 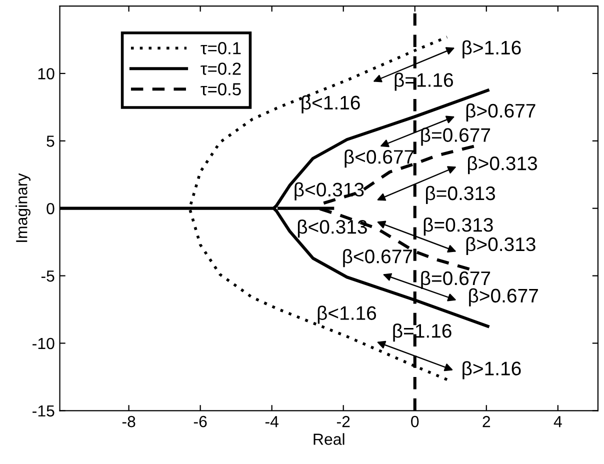 What do you see at coordinates (558, 422) in the screenshot?
I see `x-tick-label: 4` at bounding box center [558, 422].